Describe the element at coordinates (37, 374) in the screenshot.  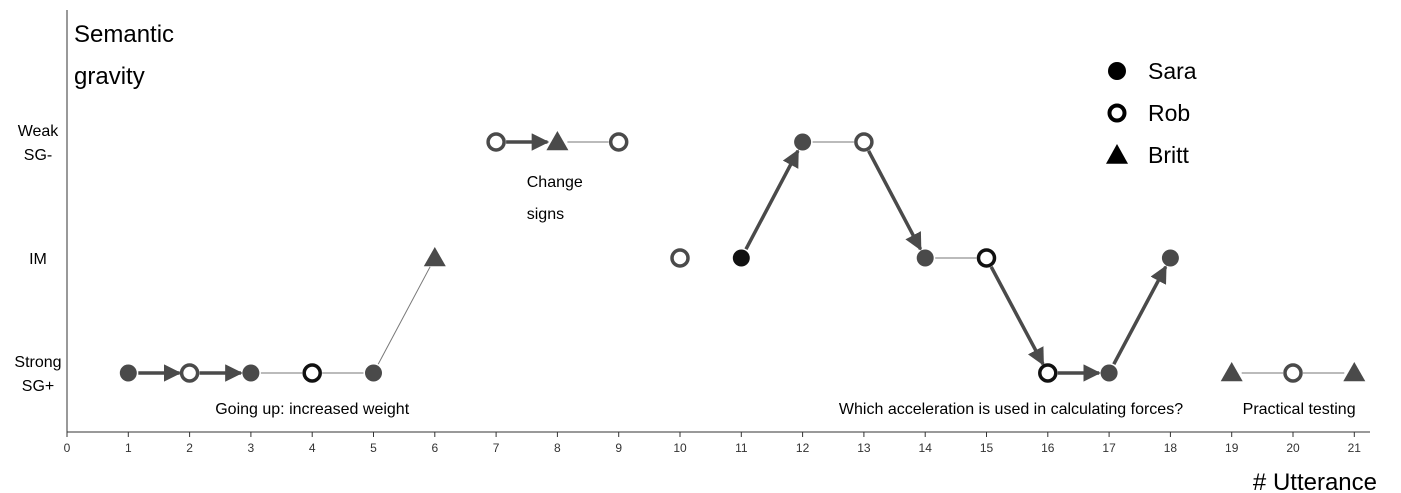
I see `y-level-label-strong-sg: Strong SG+` at that location.